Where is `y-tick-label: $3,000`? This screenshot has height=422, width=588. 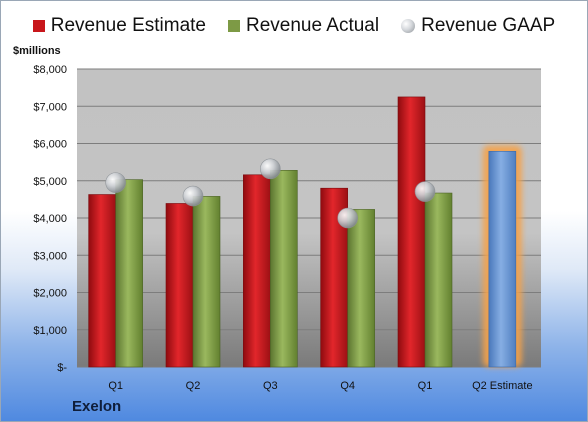
y-tick-label: $3,000 is located at coordinates (50, 256).